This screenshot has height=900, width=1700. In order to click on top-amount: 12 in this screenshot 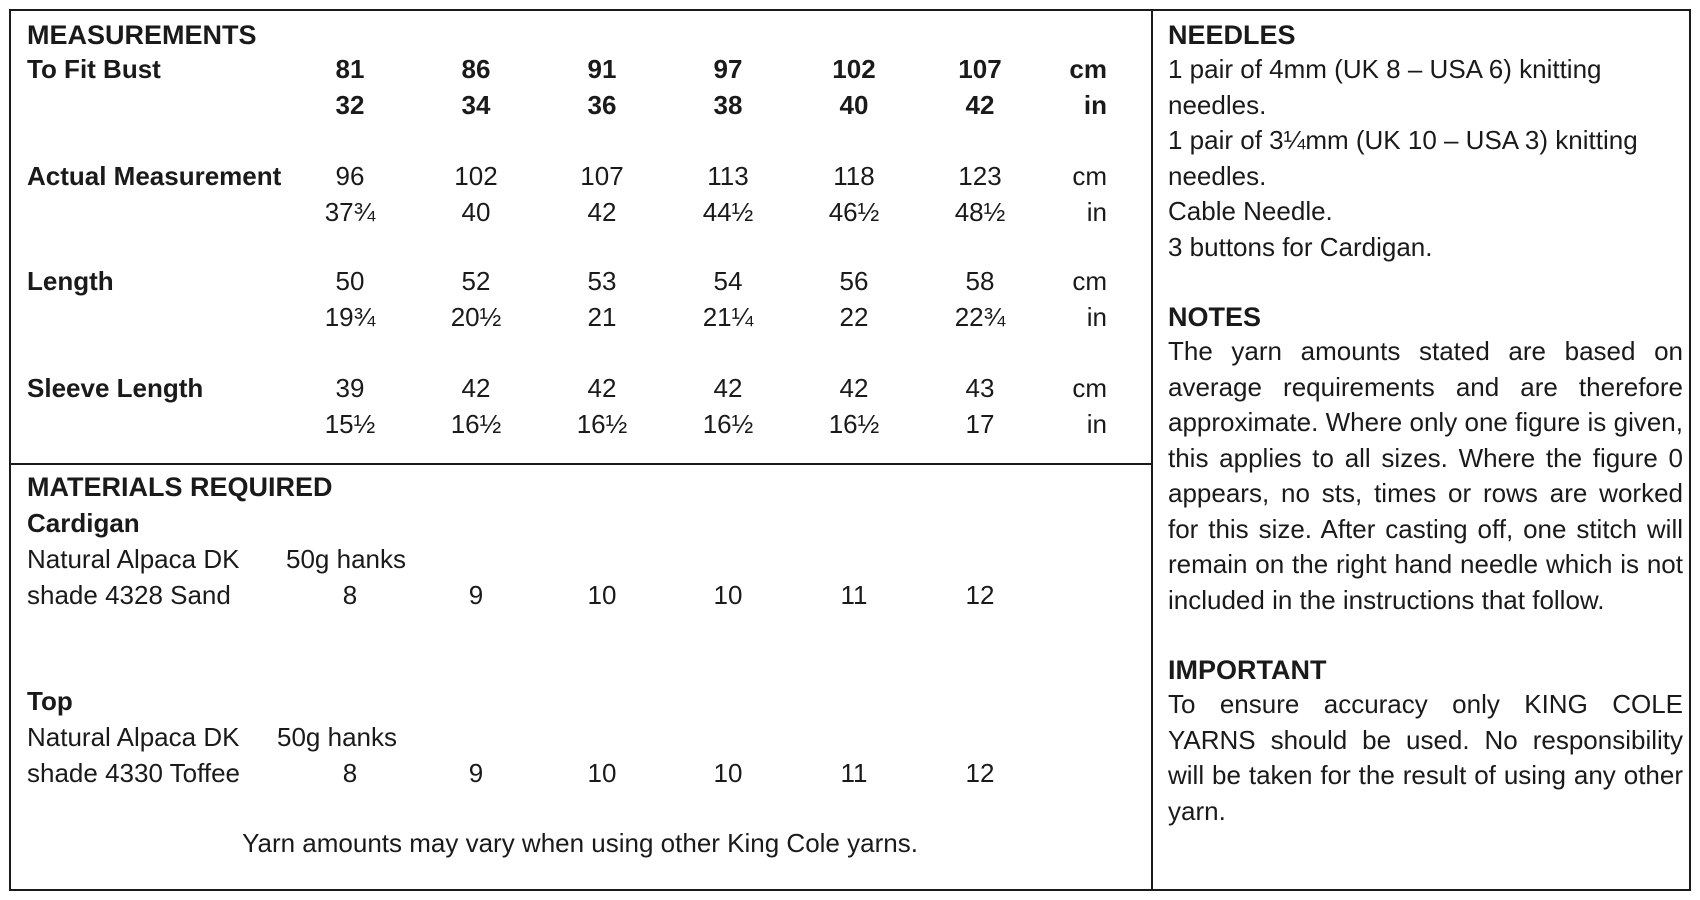, I will do `click(980, 773)`.